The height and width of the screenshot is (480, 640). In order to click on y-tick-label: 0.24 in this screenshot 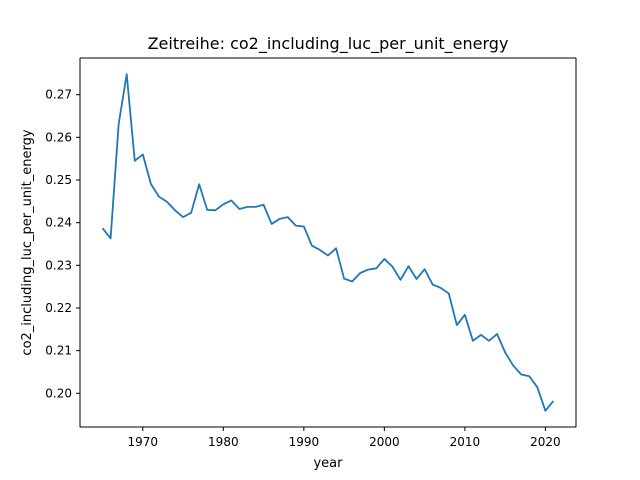, I will do `click(58, 223)`.